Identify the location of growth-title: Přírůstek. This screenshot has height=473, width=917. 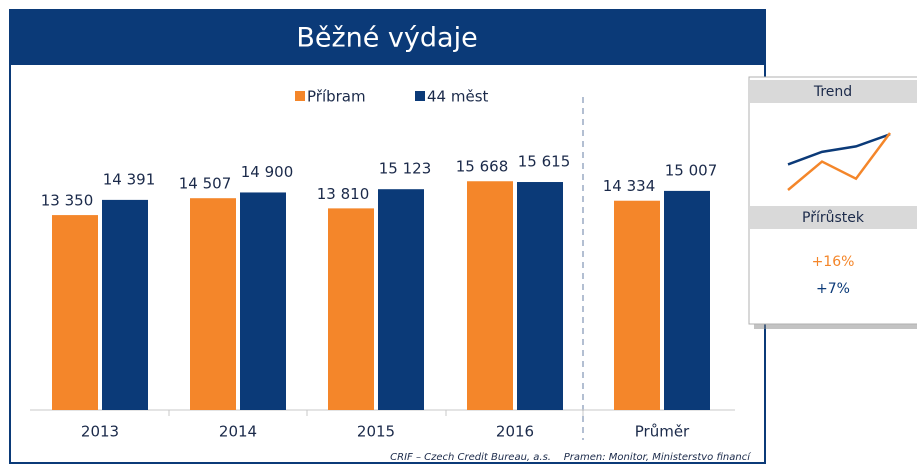
(833, 218).